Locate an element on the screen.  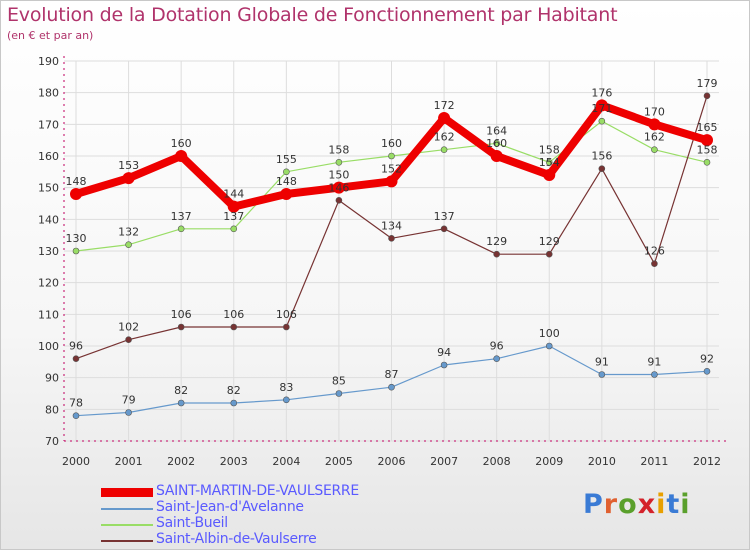
x-tick-label: 2011 is located at coordinates (654, 461).